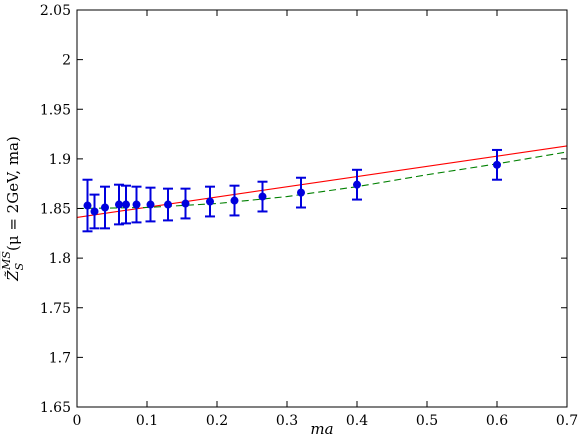 The image size is (583, 436). What do you see at coordinates (321, 428) in the screenshot?
I see `x-axis-label: ma` at bounding box center [321, 428].